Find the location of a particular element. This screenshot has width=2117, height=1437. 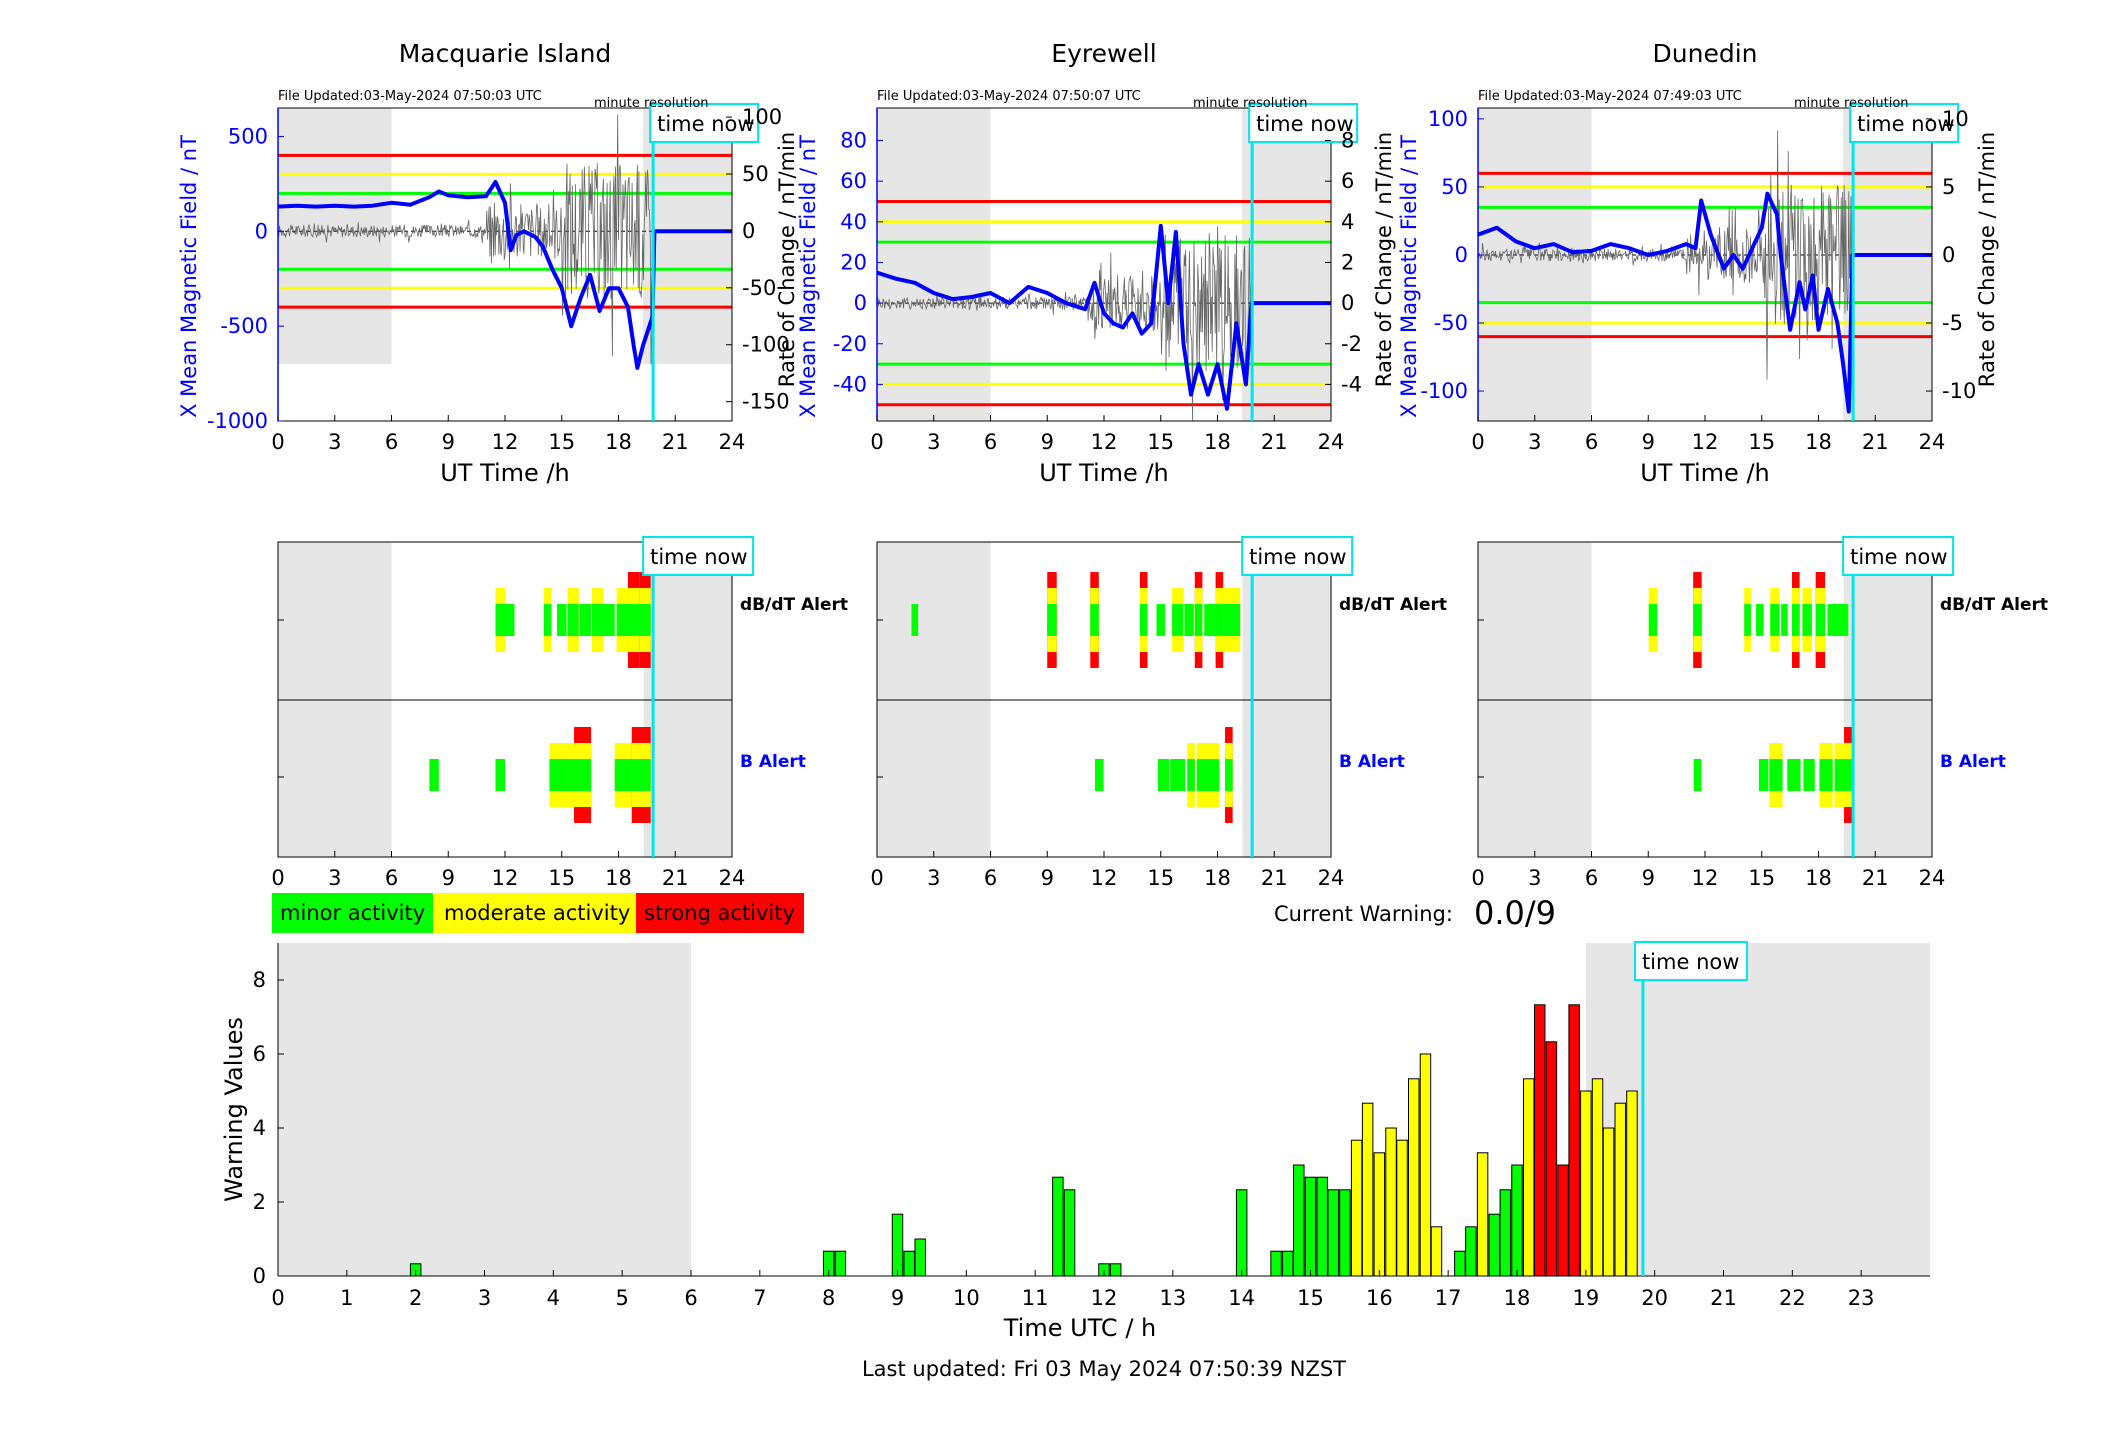

right-ytick-label: 5 is located at coordinates (1948, 187).